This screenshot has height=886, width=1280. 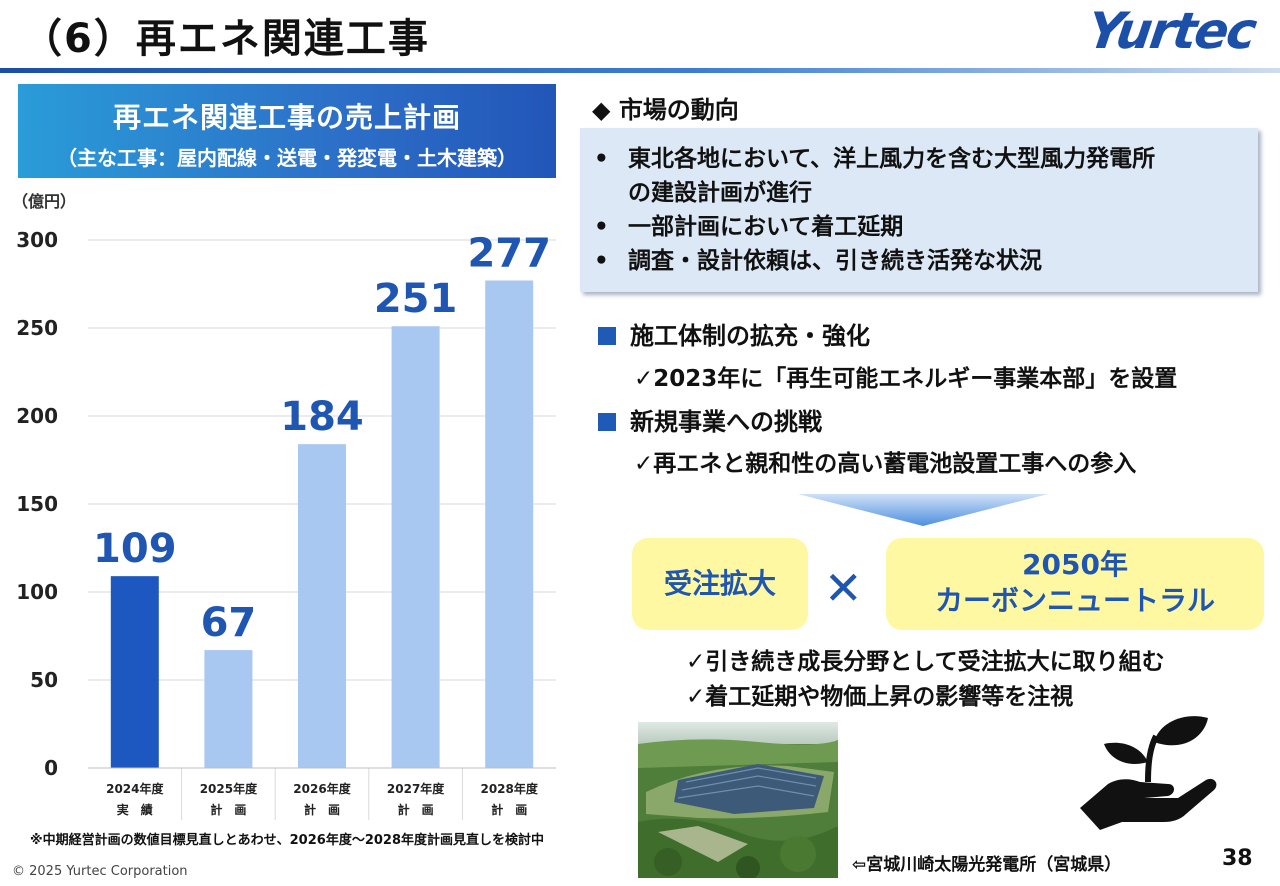 What do you see at coordinates (228, 709) in the screenshot?
I see `bar-2025年度` at bounding box center [228, 709].